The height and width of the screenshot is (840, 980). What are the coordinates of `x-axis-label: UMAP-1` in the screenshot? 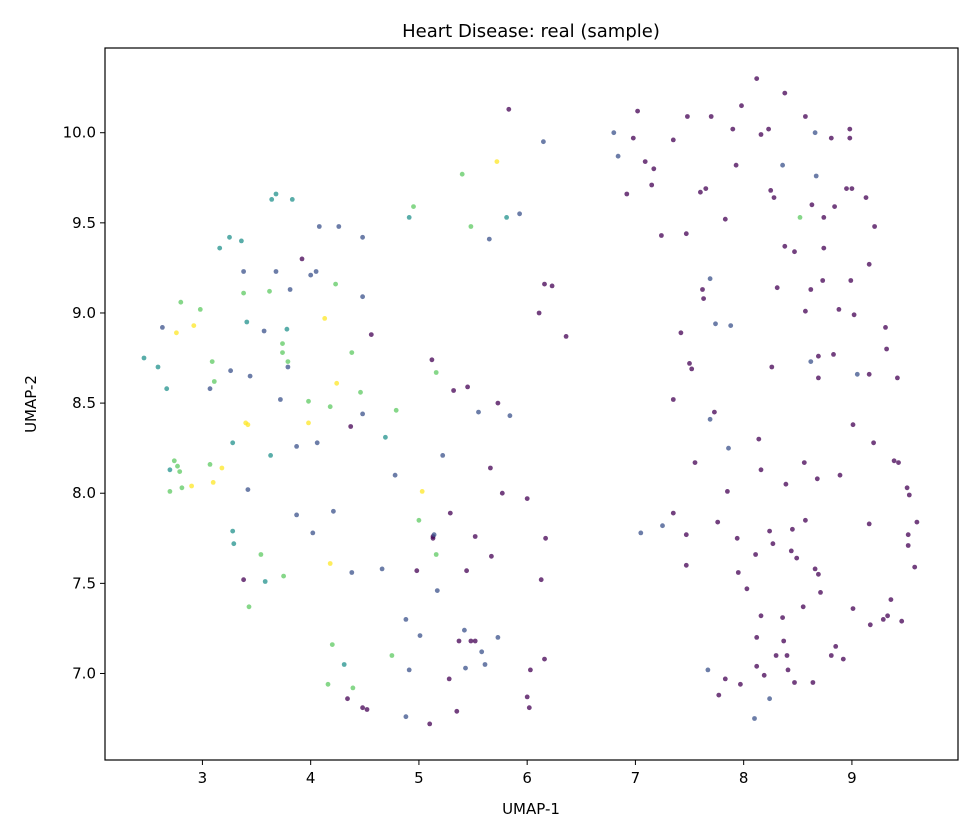 It's located at (531, 809).